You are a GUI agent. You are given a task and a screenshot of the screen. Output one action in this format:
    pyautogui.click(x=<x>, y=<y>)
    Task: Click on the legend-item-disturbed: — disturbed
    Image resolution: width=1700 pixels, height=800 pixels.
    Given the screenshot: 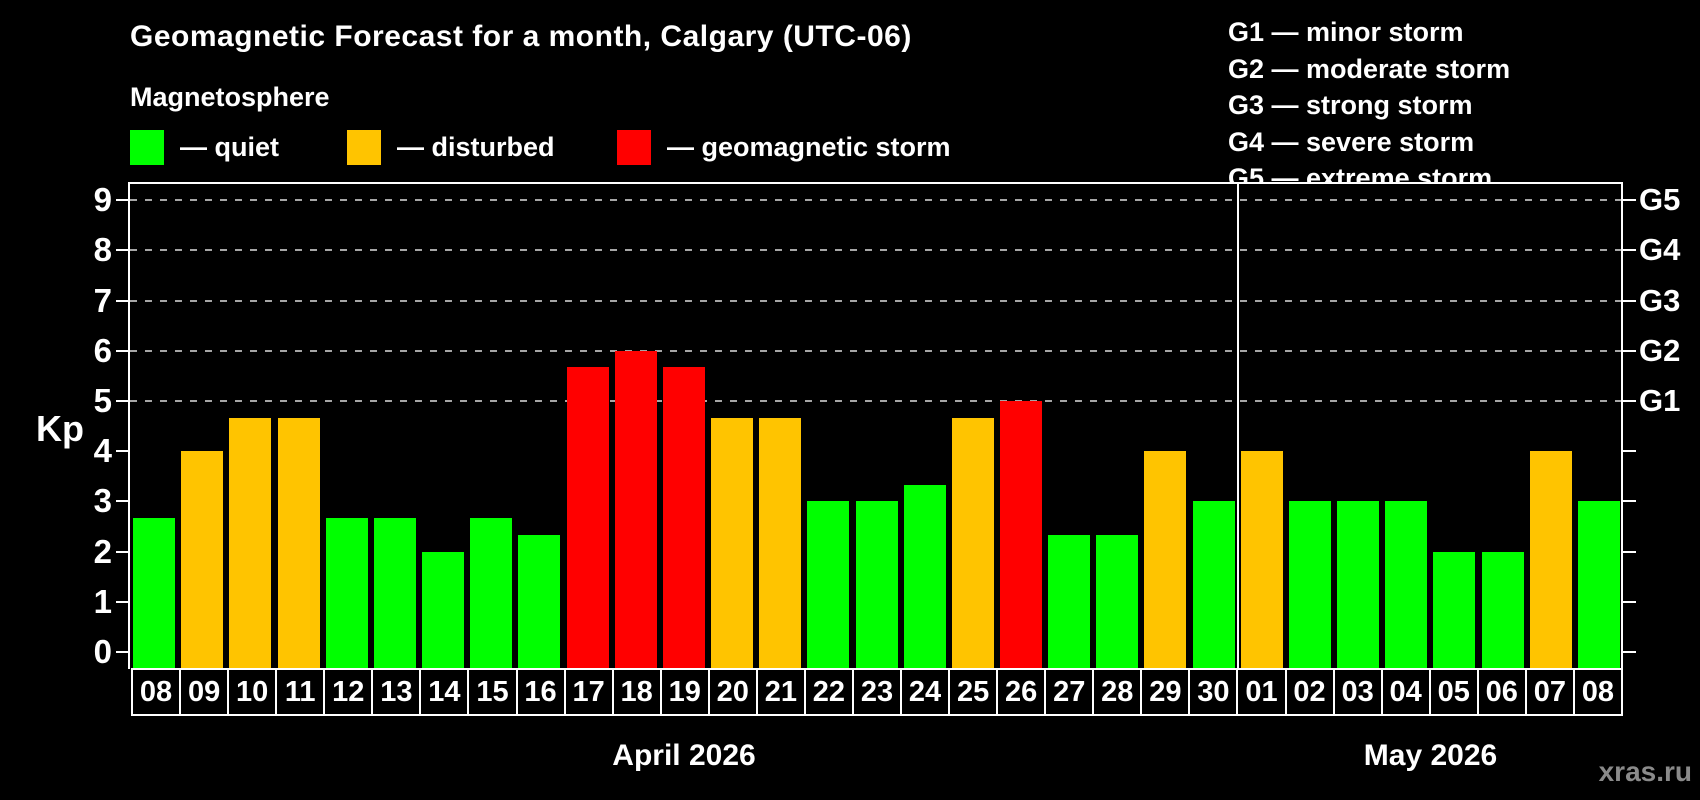 What is the action you would take?
    pyautogui.click(x=451, y=147)
    